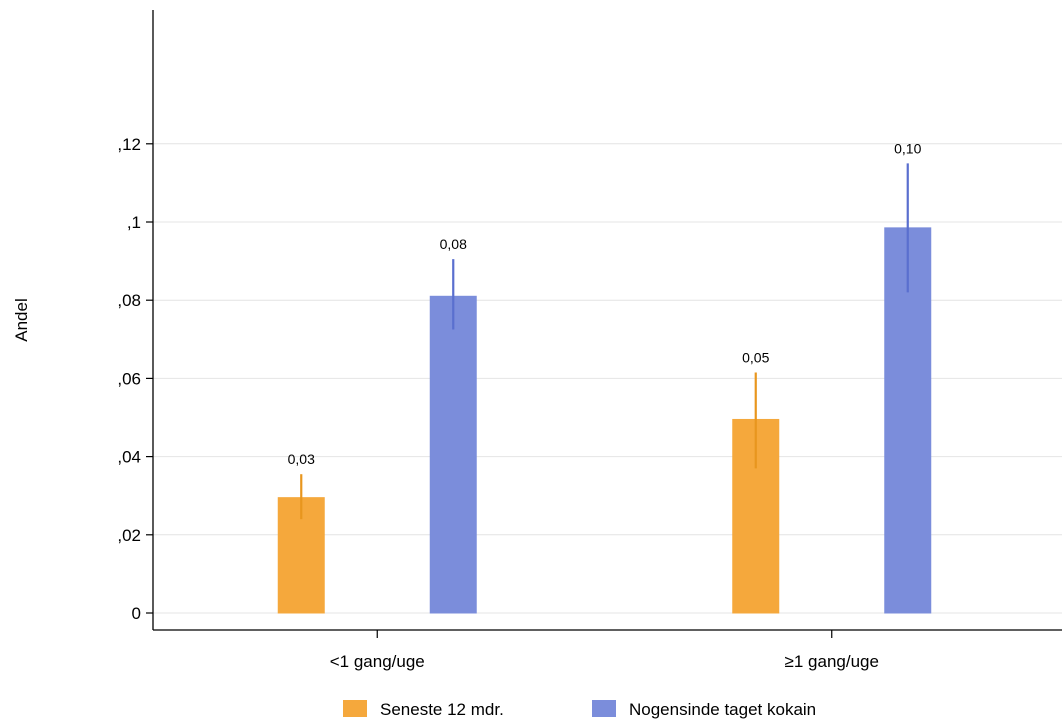  I want to click on legend: Seneste 12 mdr. Nogensinde taget kokain, so click(579, 709).